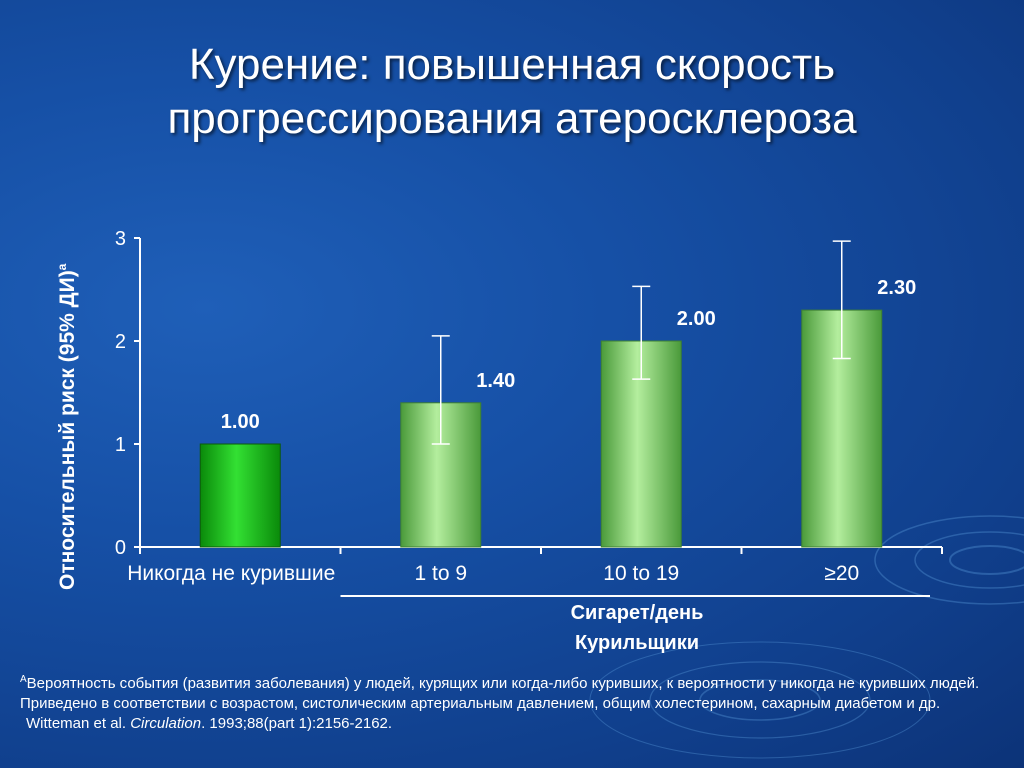 This screenshot has width=1024, height=768. Describe the element at coordinates (240, 422) in the screenshot. I see `data-label: 1.00` at that location.